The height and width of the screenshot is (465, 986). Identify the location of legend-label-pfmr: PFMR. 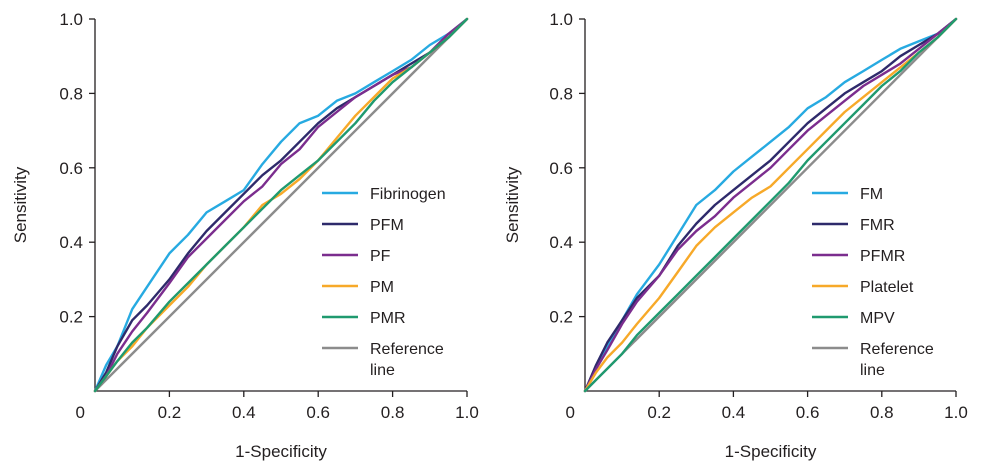
(882, 256).